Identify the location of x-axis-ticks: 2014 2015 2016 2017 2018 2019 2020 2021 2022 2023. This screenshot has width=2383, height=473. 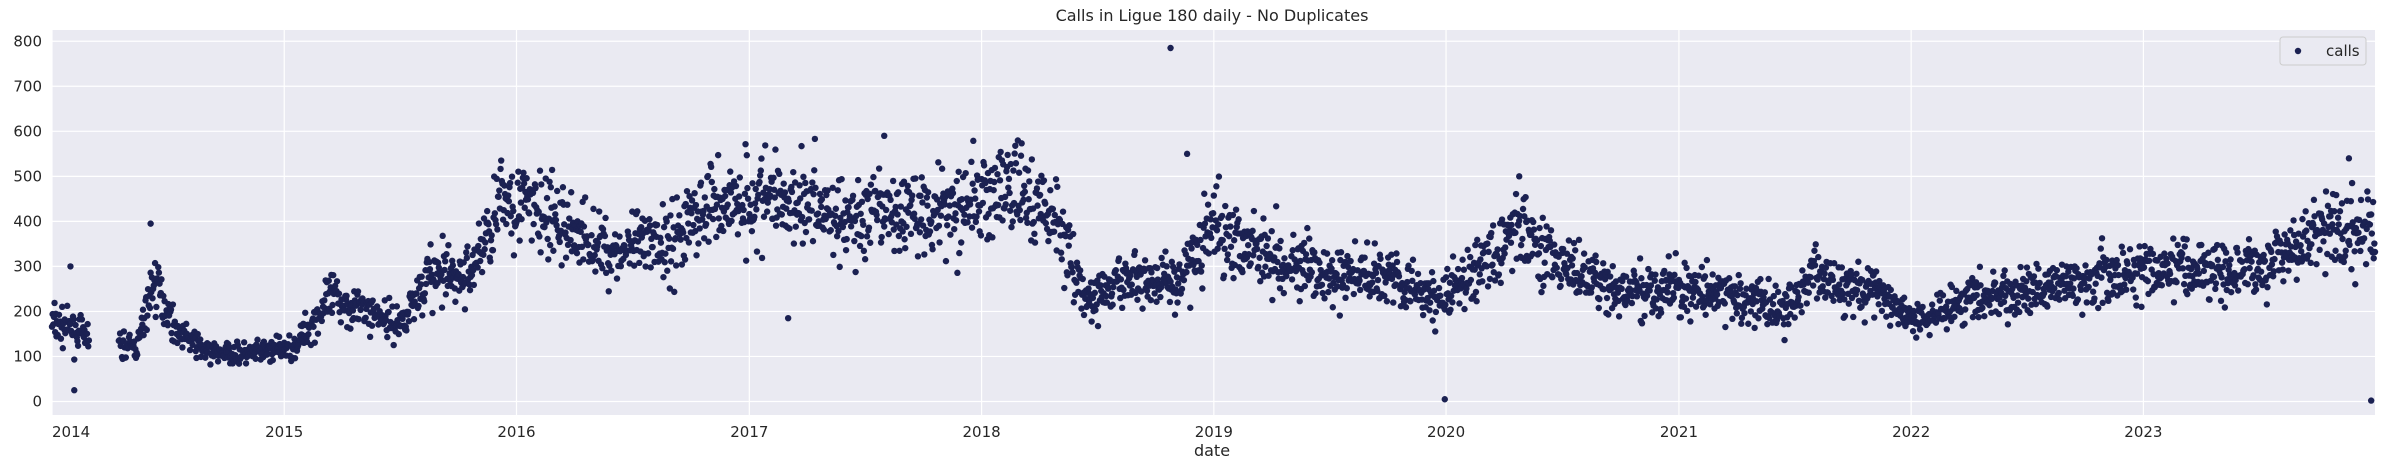
(1107, 432).